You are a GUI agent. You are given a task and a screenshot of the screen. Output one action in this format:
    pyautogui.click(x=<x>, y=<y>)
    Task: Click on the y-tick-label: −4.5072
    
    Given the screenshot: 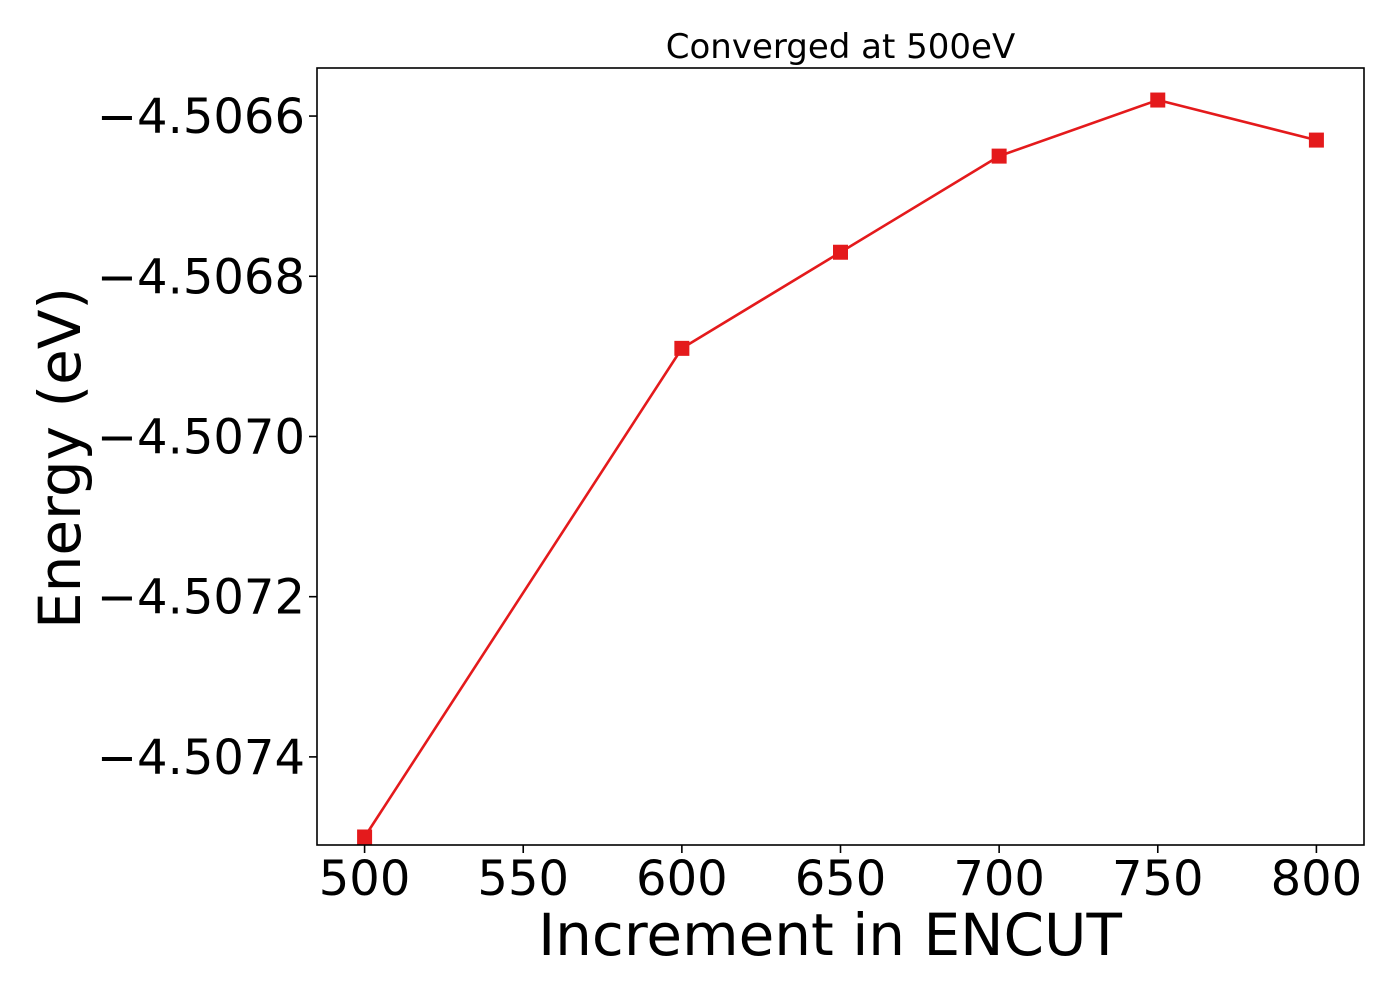 What is the action you would take?
    pyautogui.click(x=201, y=598)
    